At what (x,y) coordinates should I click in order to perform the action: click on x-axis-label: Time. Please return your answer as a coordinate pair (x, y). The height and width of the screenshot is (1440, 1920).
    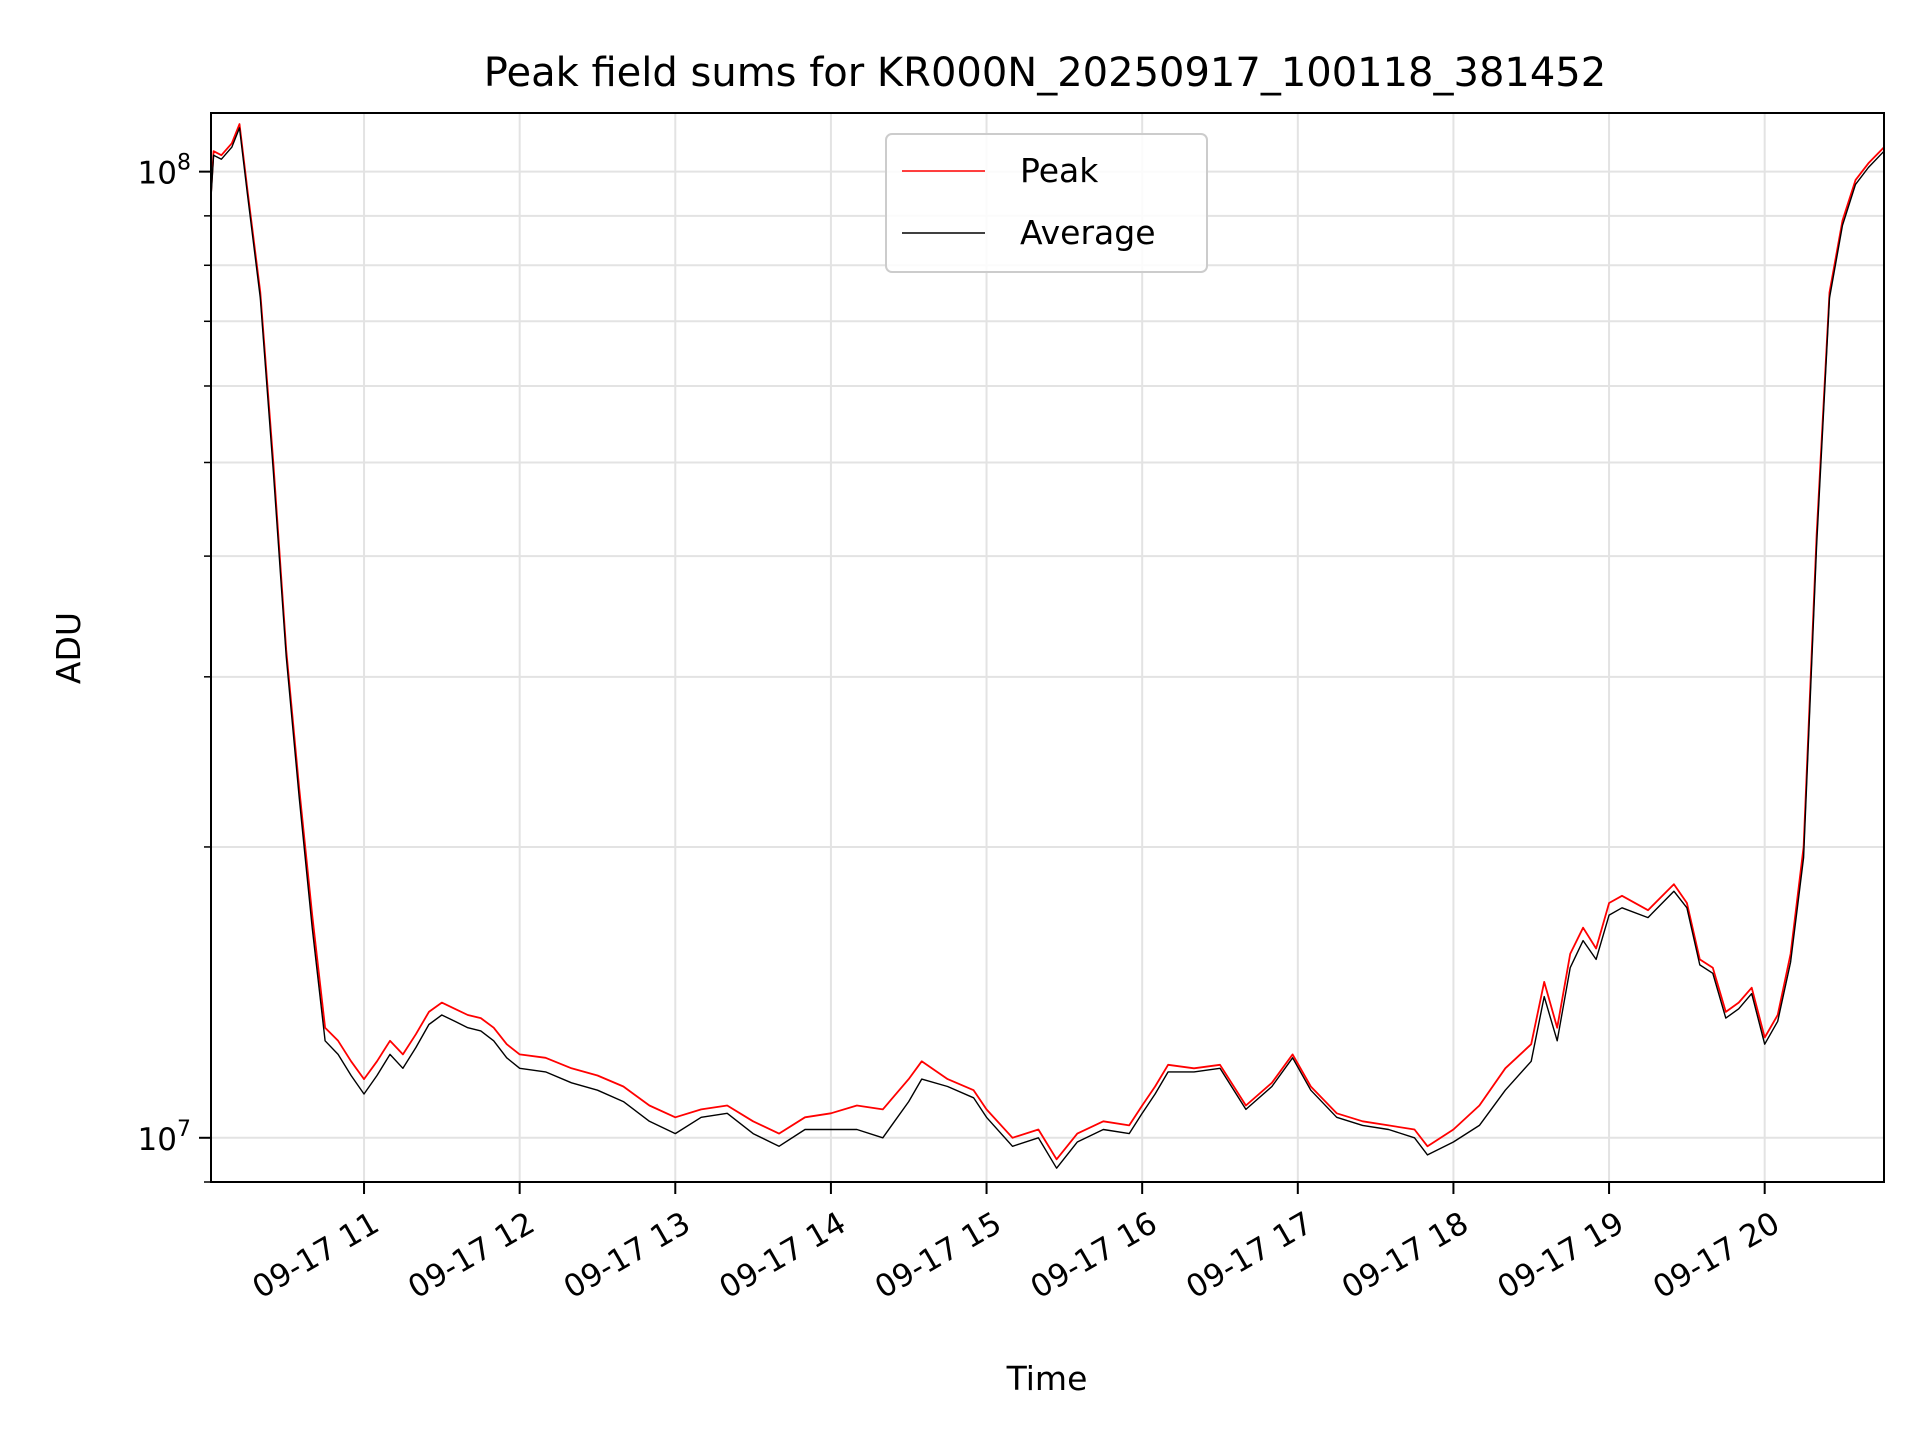
    Looking at the image, I should click on (1047, 1378).